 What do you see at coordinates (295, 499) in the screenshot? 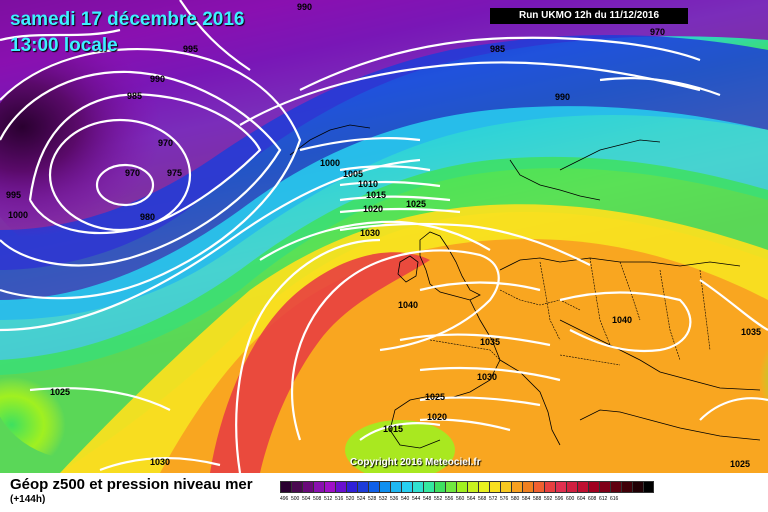
I see `scale-label: 500` at bounding box center [295, 499].